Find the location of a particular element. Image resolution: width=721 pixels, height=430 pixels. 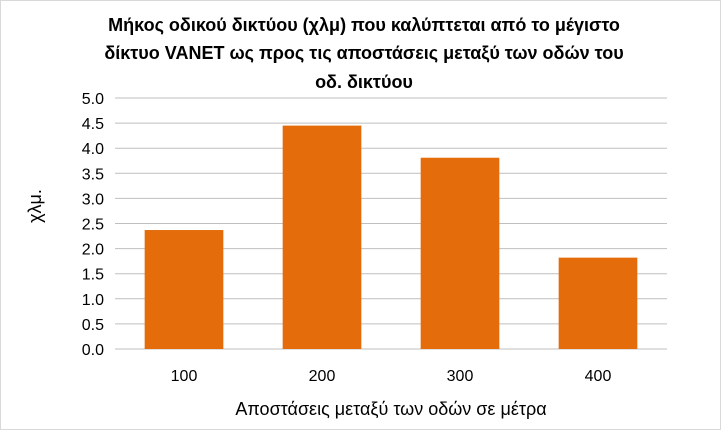

y-tick-label: 4.5 is located at coordinates (93, 124).